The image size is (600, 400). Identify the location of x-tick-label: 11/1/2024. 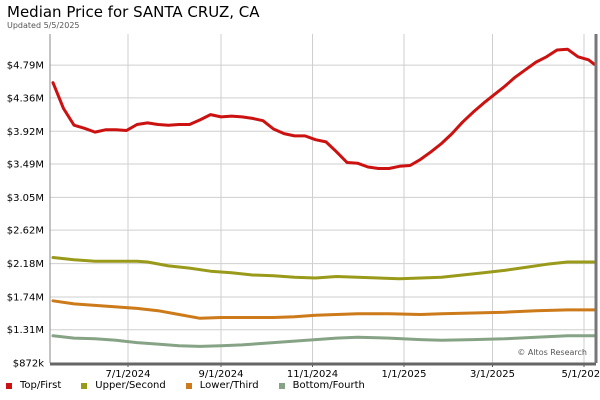
(312, 374).